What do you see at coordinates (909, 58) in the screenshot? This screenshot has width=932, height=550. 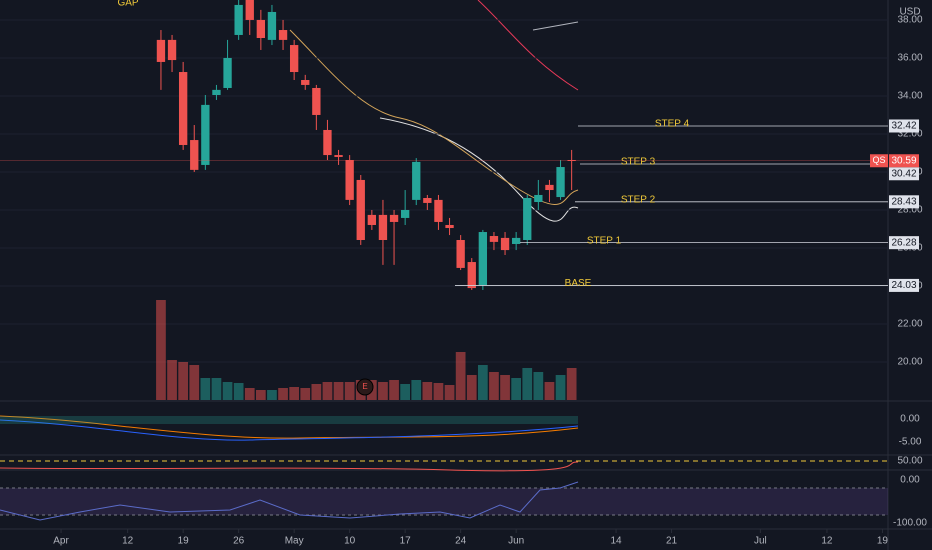 I see `y-tick-label: 36.00` at bounding box center [909, 58].